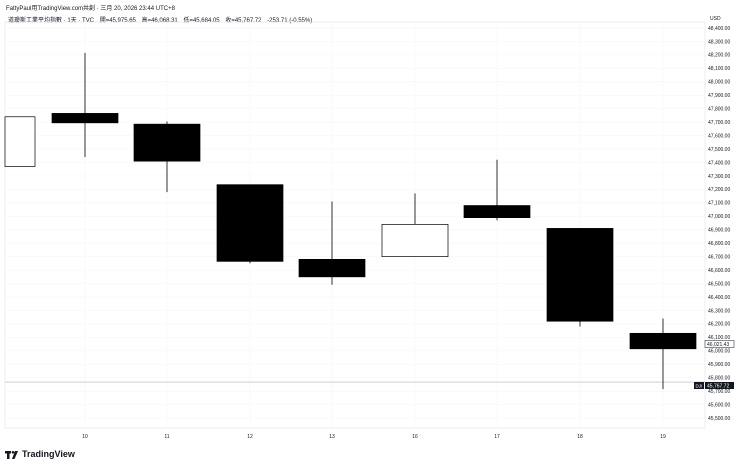 This screenshot has width=740, height=468. I want to click on y-tick-label: 48,300.00, so click(719, 42).